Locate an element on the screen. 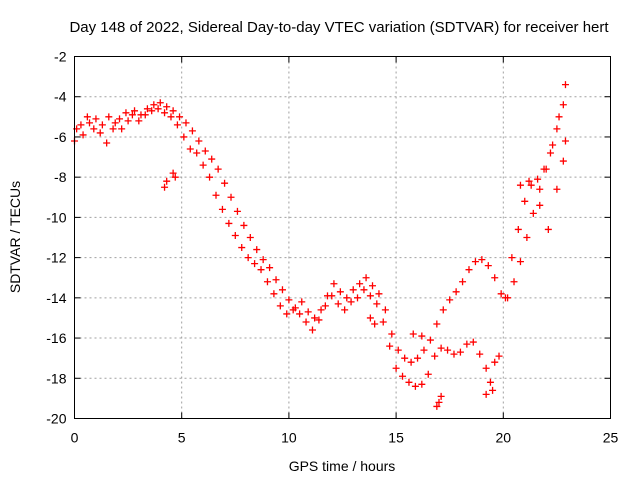  x-tick-label: 10 is located at coordinates (289, 438).